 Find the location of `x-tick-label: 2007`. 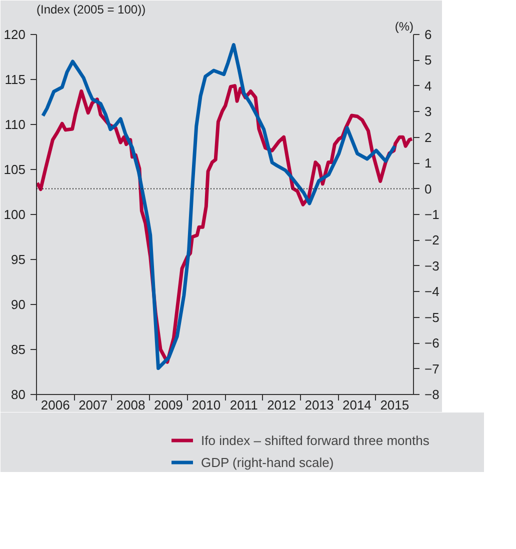

x-tick-label: 2007 is located at coordinates (93, 405).